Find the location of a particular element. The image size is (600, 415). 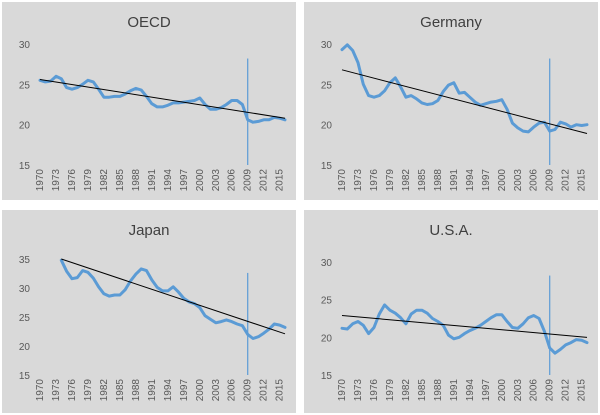

chart-title: Japan is located at coordinates (149, 230).